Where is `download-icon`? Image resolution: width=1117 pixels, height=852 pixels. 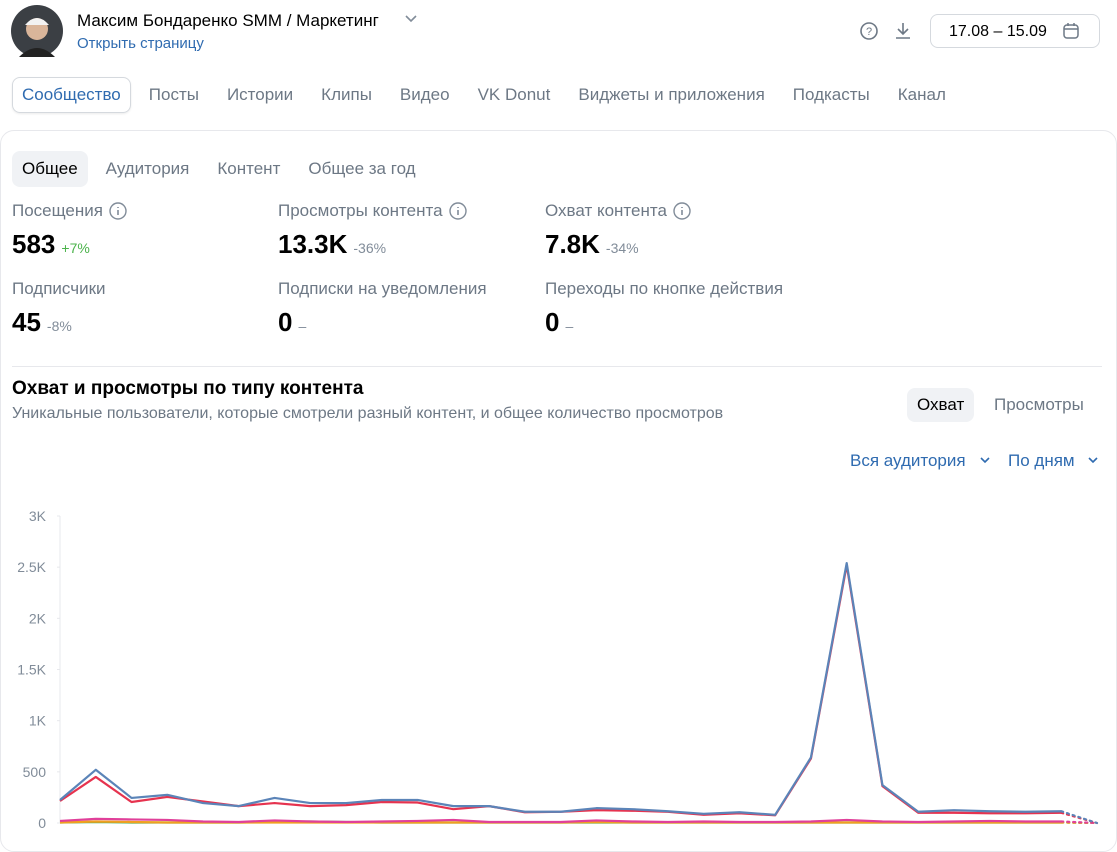 download-icon is located at coordinates (903, 31).